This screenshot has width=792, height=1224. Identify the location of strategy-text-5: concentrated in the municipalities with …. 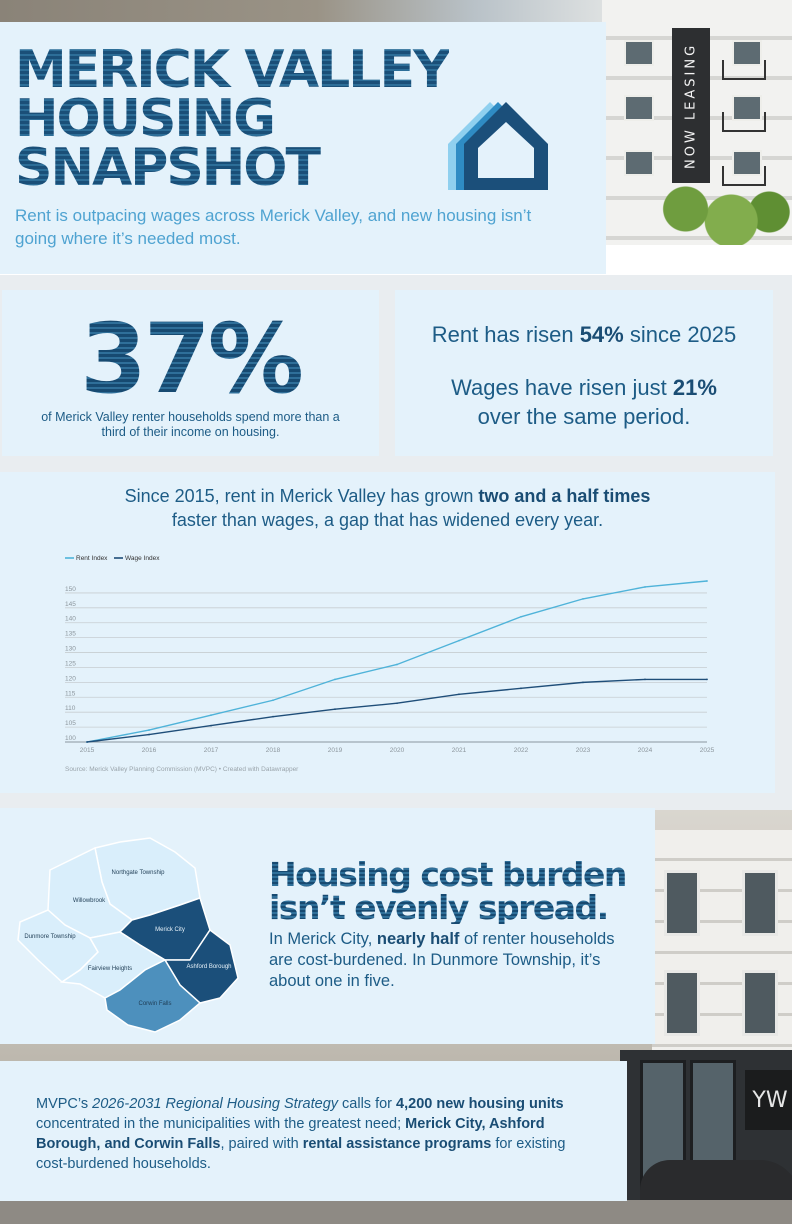
(221, 1124).